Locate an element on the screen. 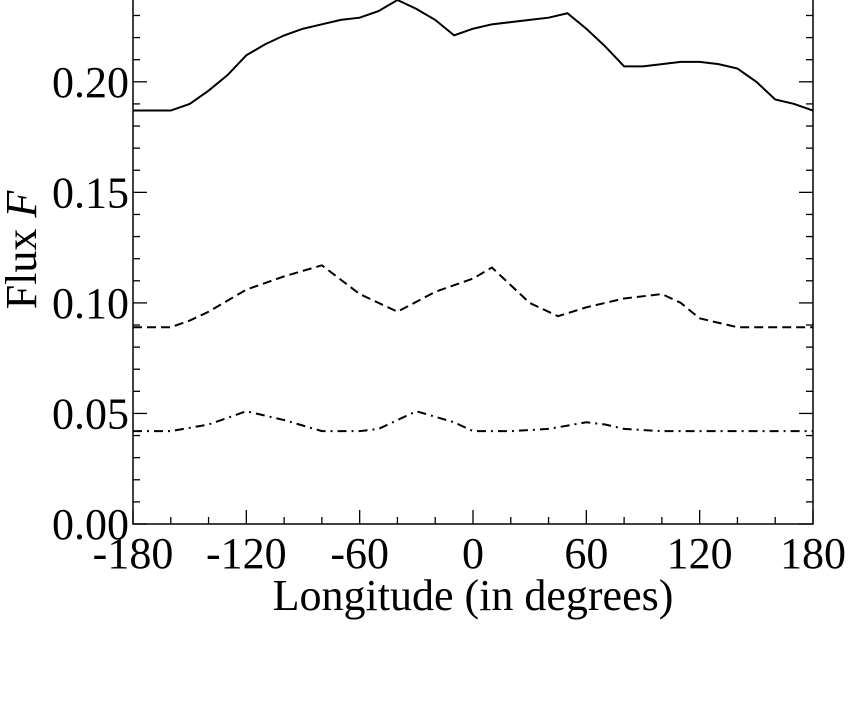 Image resolution: width=852 pixels, height=722 pixels. y-tick-label: 0.10 is located at coordinates (90, 303).